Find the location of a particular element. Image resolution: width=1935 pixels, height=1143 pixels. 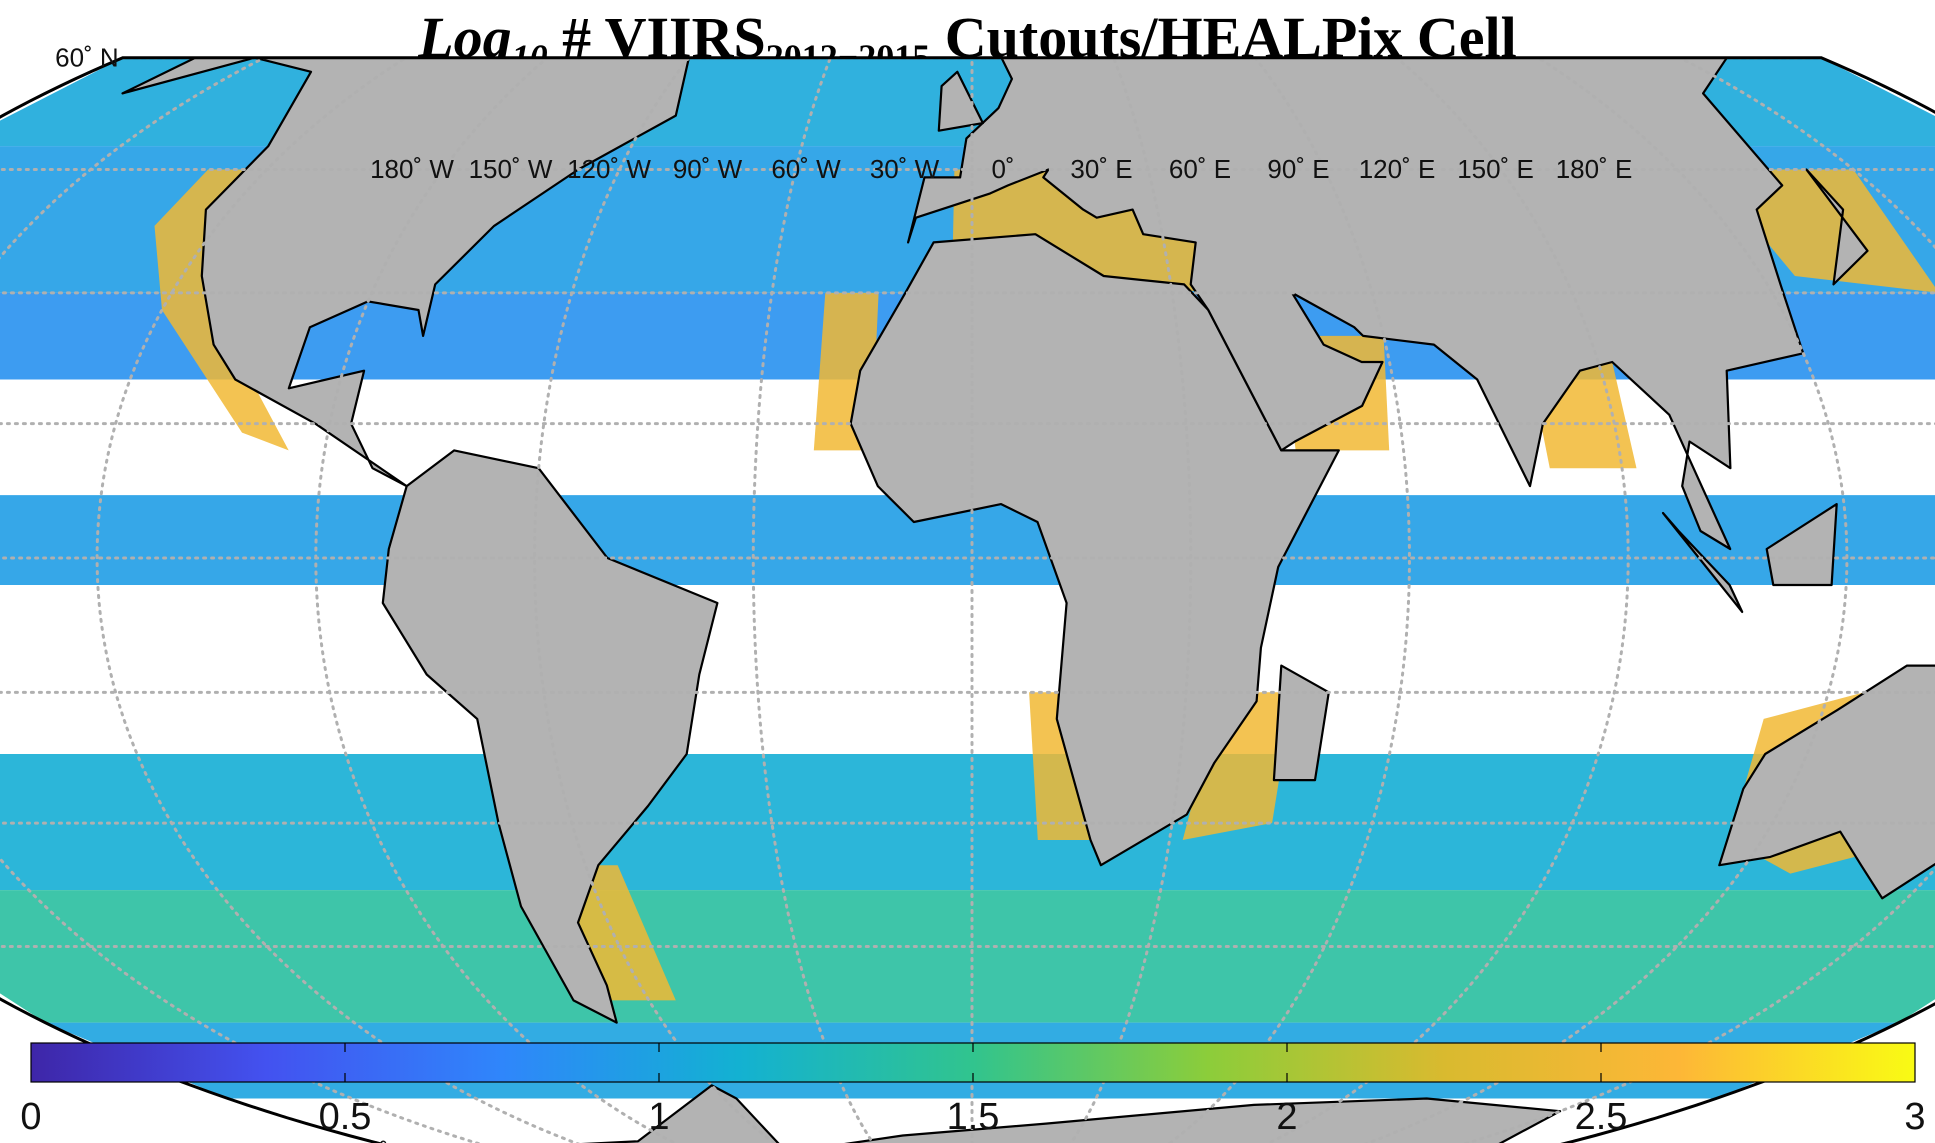

lon-label: 30˚ E is located at coordinates (1101, 169).